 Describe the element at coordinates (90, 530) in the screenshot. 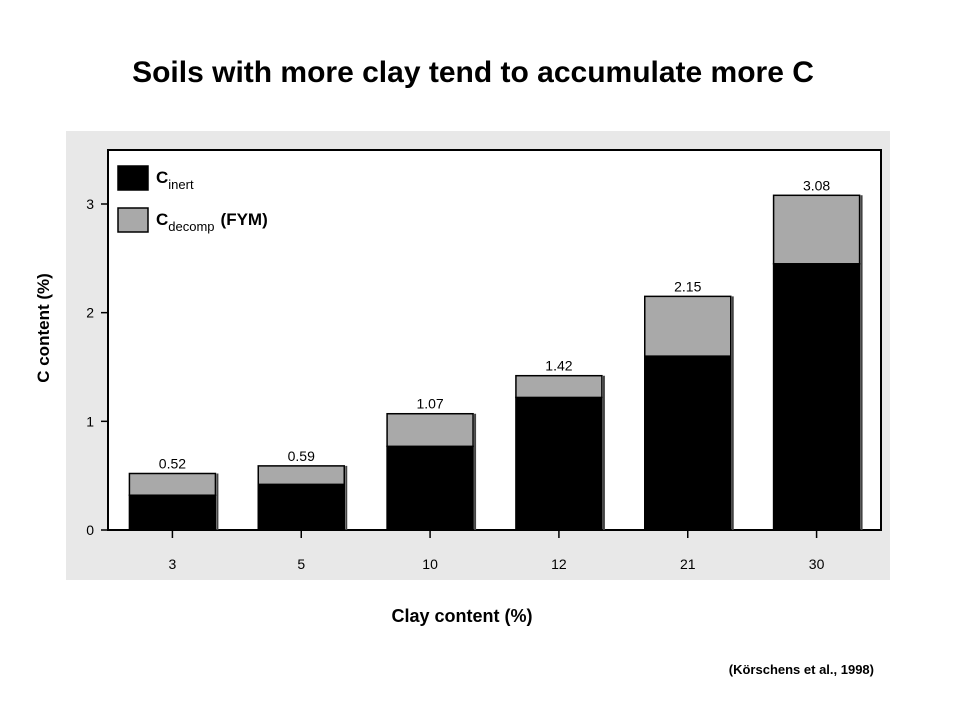

I see `y-tick-label: 0` at that location.